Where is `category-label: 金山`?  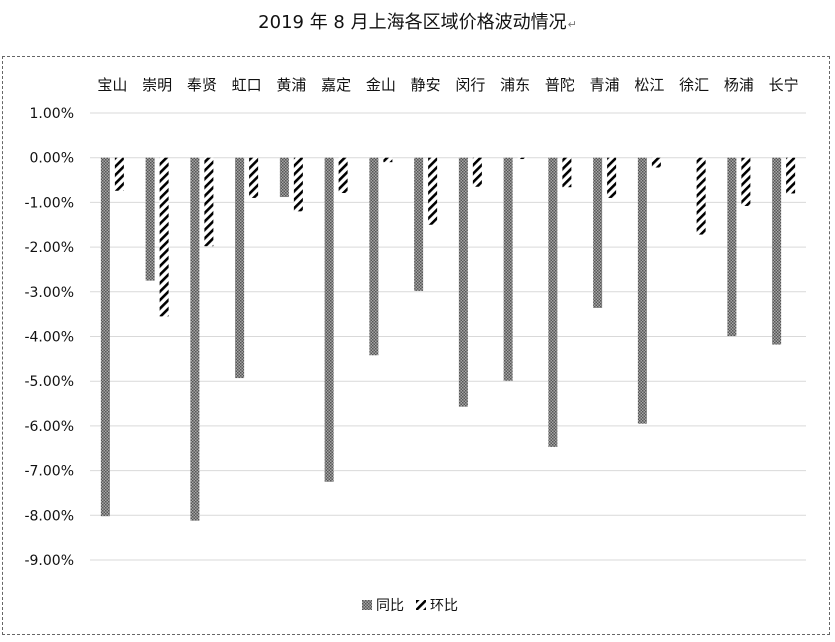
category-label: 金山 is located at coordinates (381, 85).